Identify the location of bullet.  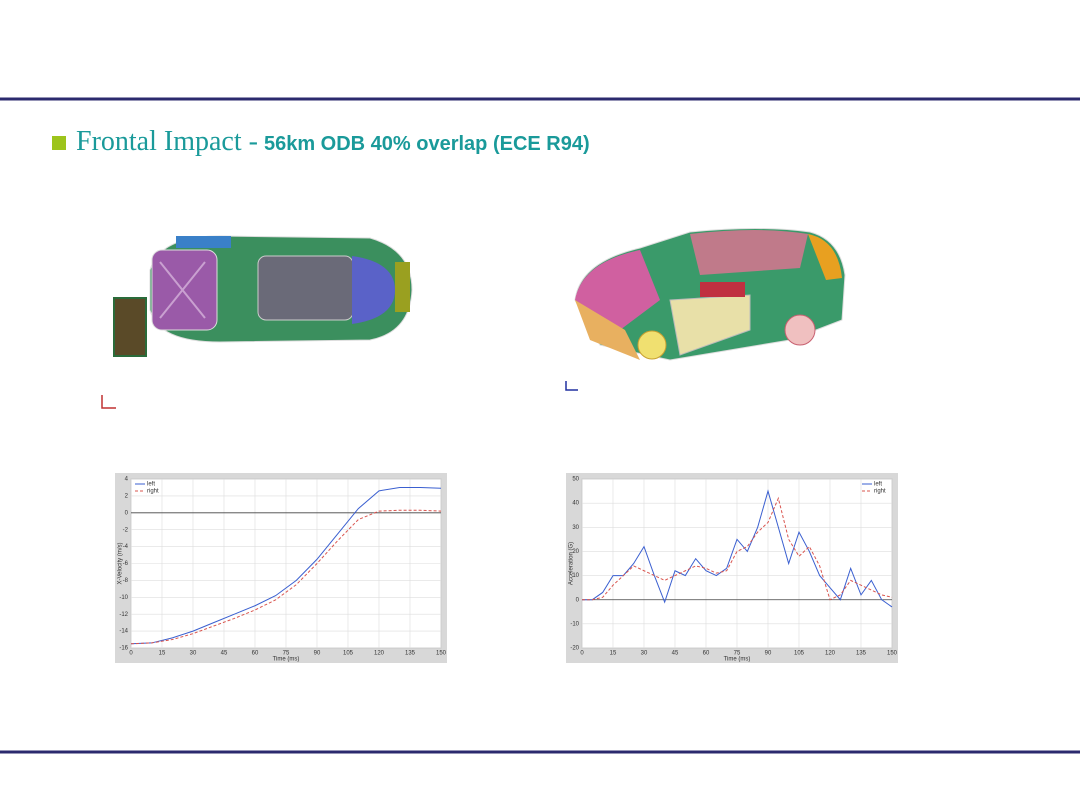
(59, 143).